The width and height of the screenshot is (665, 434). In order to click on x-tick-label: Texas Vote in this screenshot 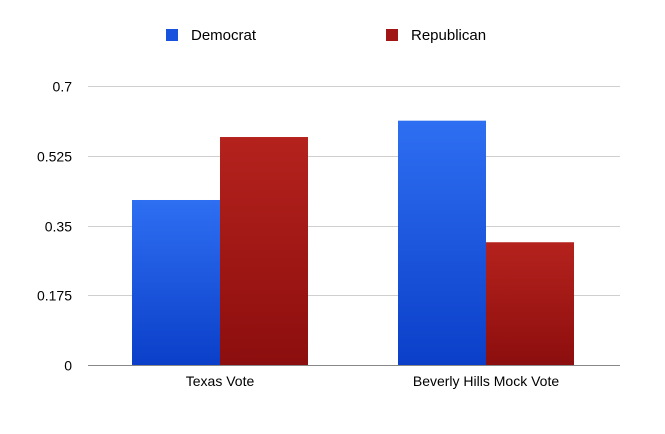, I will do `click(220, 381)`.